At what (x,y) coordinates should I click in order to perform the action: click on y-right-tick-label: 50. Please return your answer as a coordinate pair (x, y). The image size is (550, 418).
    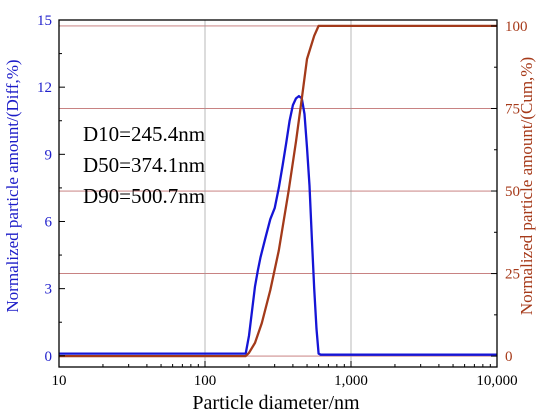
    Looking at the image, I should click on (512, 192).